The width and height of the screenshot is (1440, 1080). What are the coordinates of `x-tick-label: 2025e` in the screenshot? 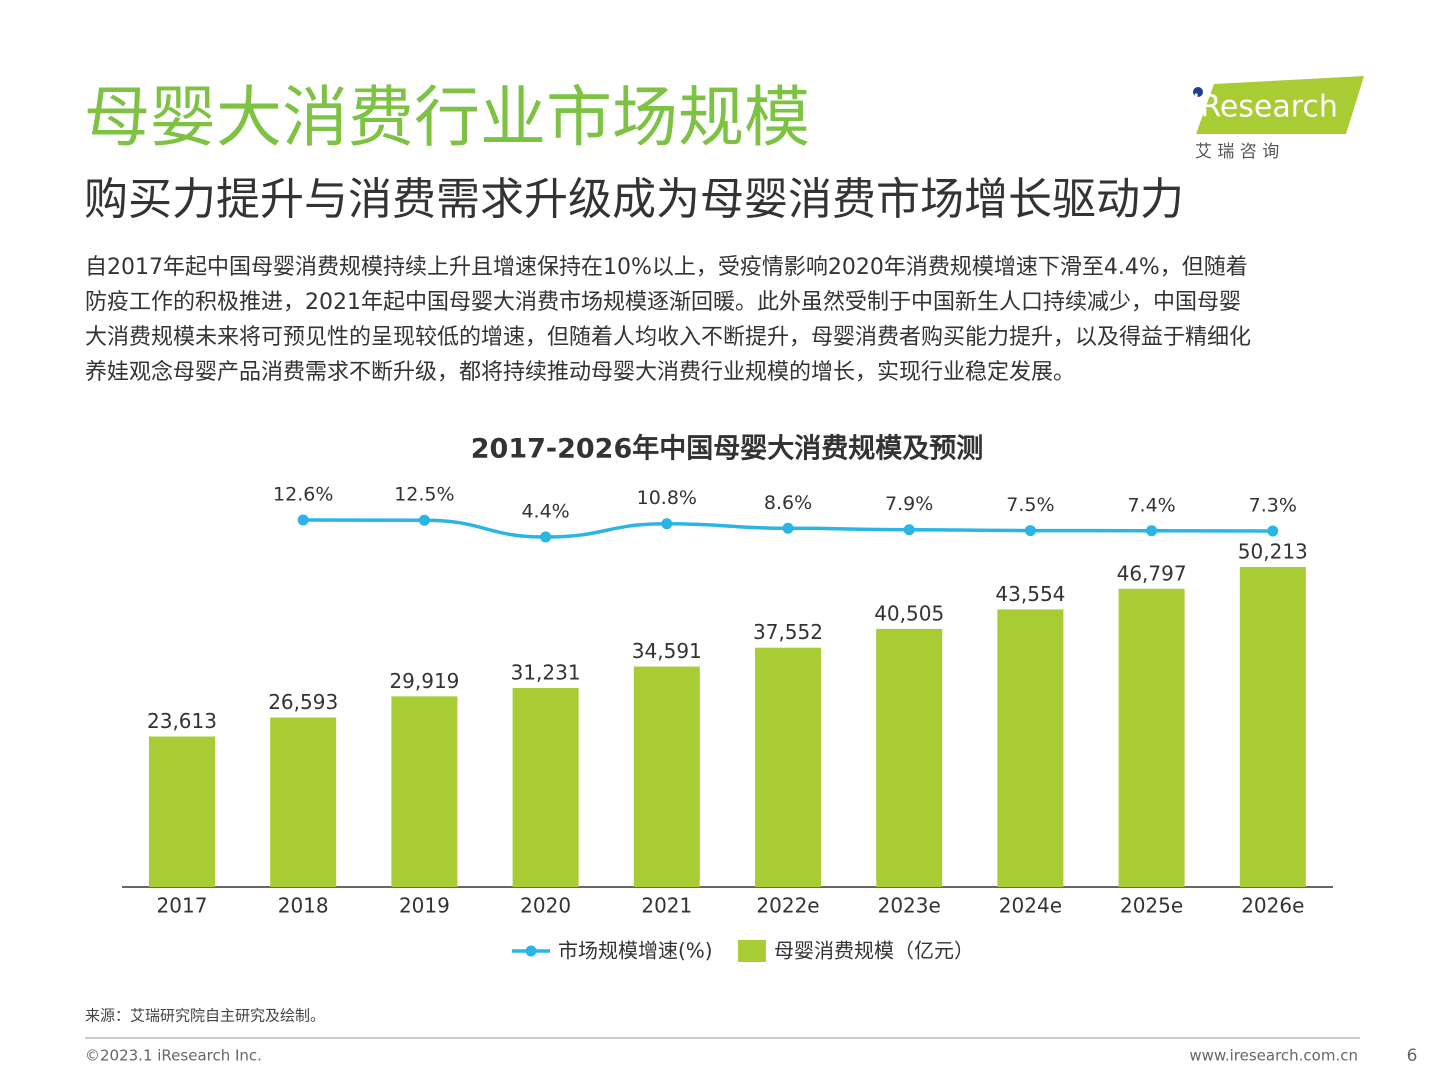 It's located at (1151, 906).